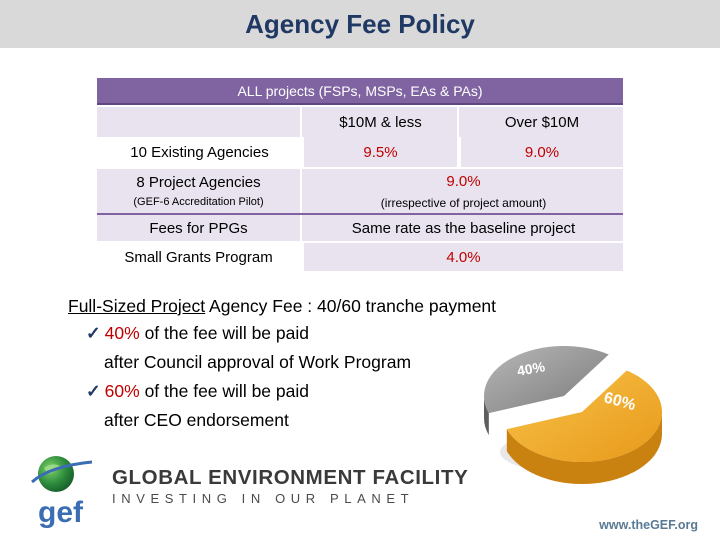  I want to click on tranche-item-1-detail: after Council approval of Work Program, so click(248, 362).